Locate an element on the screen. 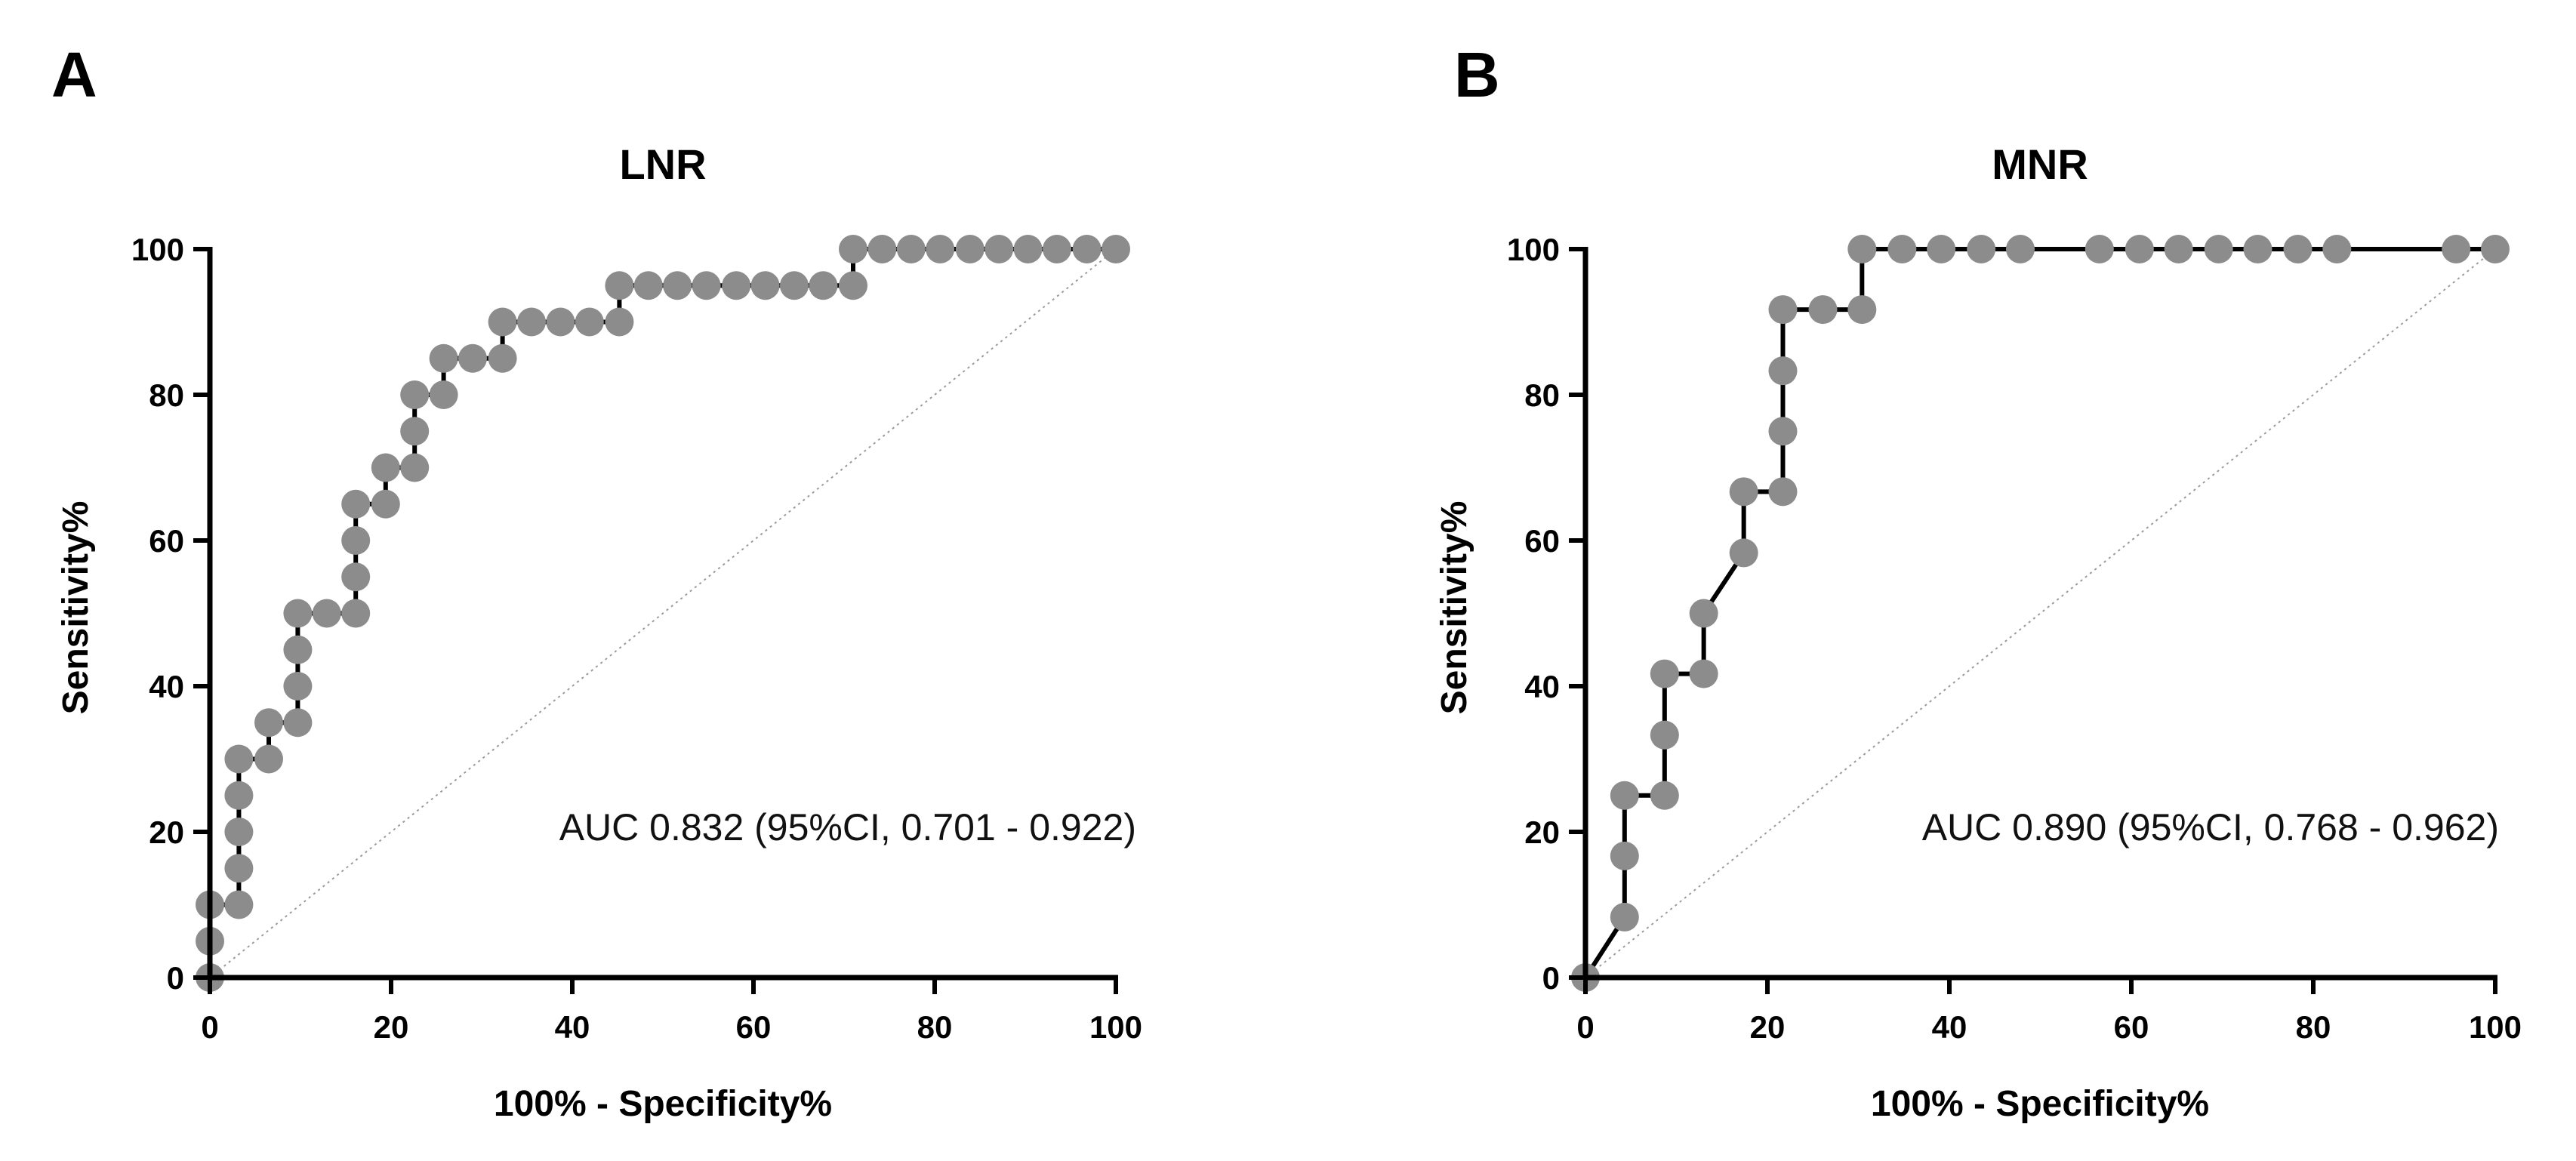 The height and width of the screenshot is (1161, 2576). y-tick-label-a-20: 20 is located at coordinates (166, 832).